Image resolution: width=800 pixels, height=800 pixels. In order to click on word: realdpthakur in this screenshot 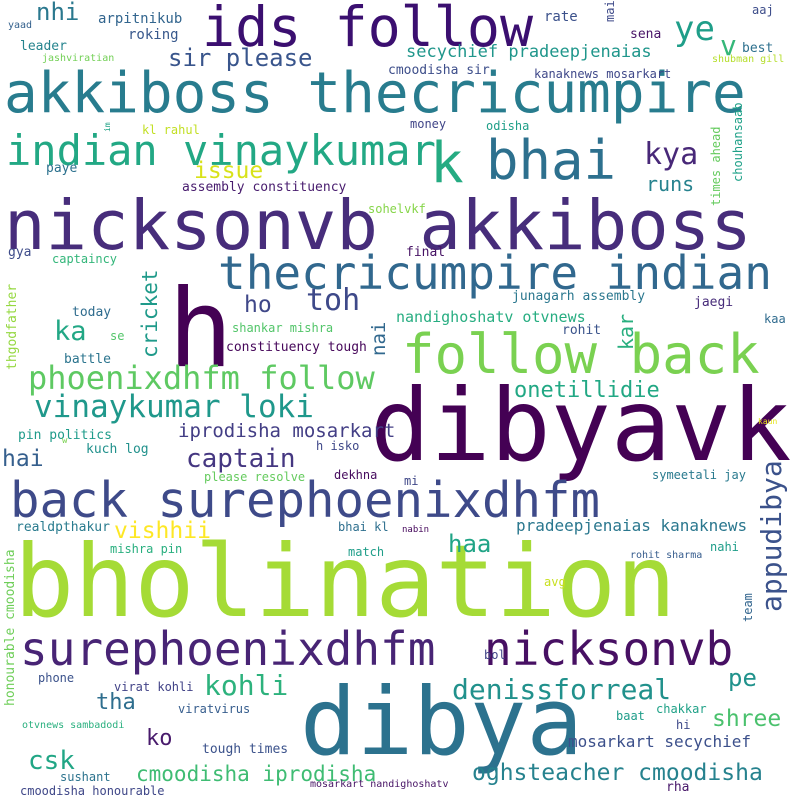, I will do `click(63, 527)`.